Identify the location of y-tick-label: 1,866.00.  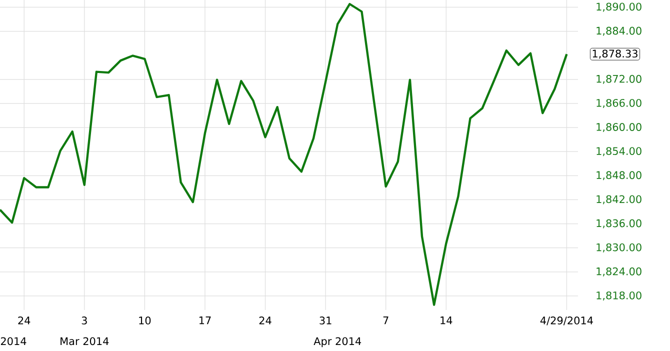
(619, 103).